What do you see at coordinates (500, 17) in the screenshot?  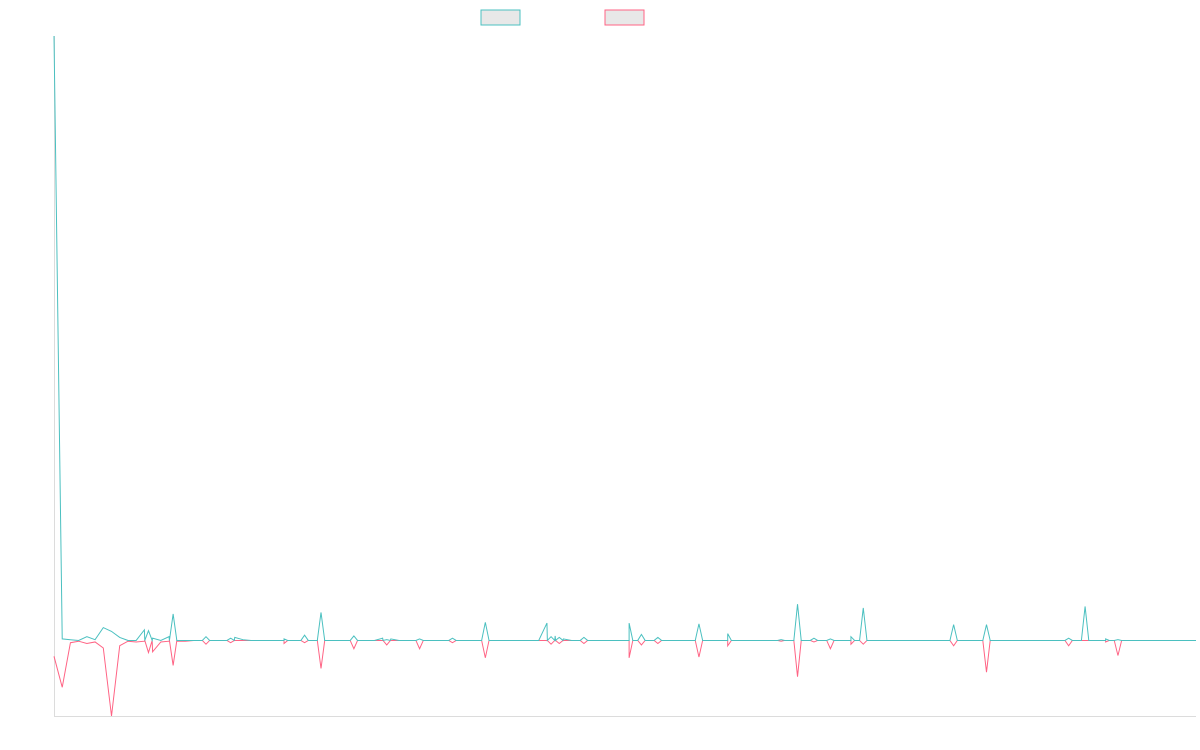 I see `legend-swatch-series-a` at bounding box center [500, 17].